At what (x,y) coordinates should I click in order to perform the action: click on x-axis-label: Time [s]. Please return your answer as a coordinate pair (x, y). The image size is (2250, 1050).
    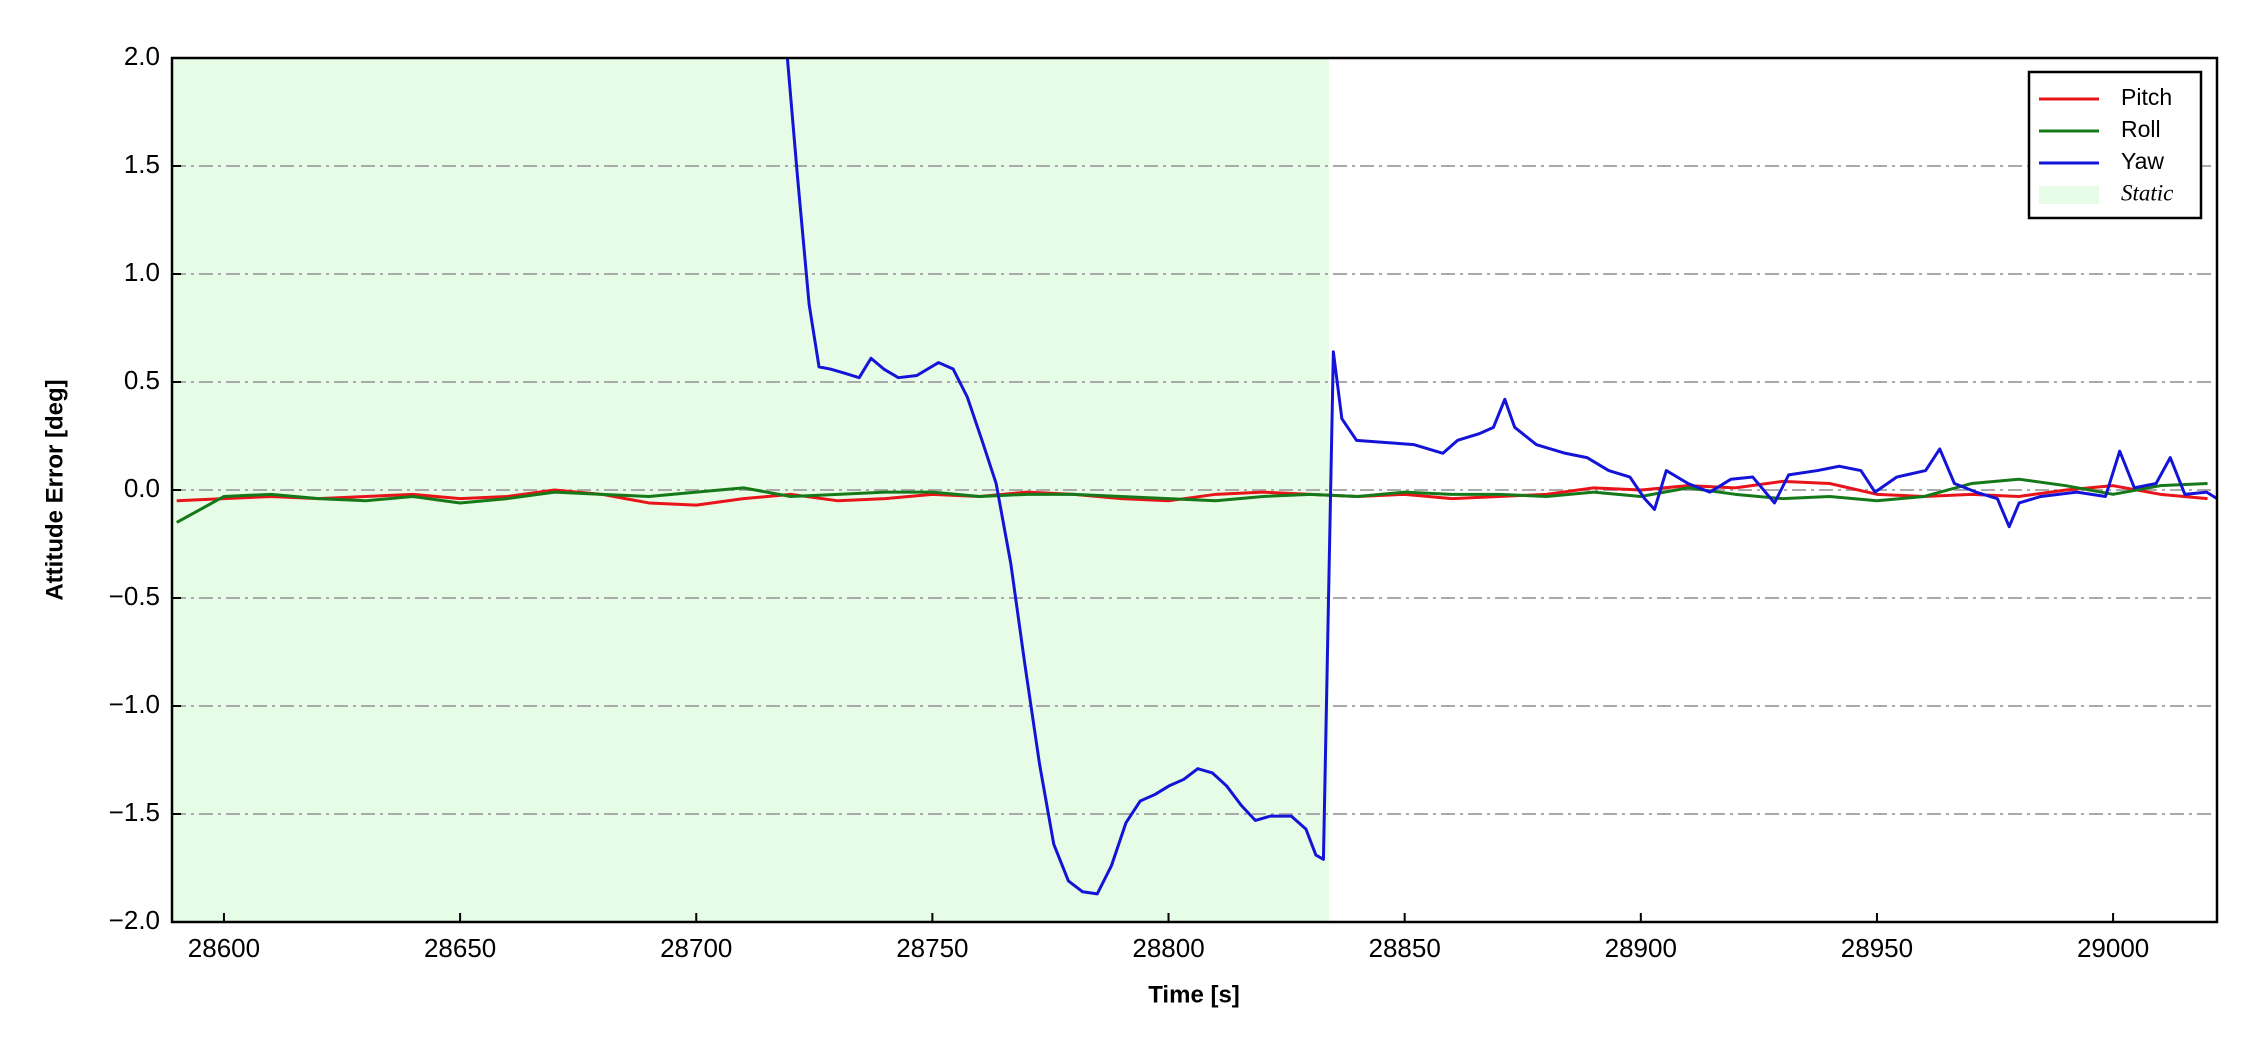
    Looking at the image, I should click on (1194, 994).